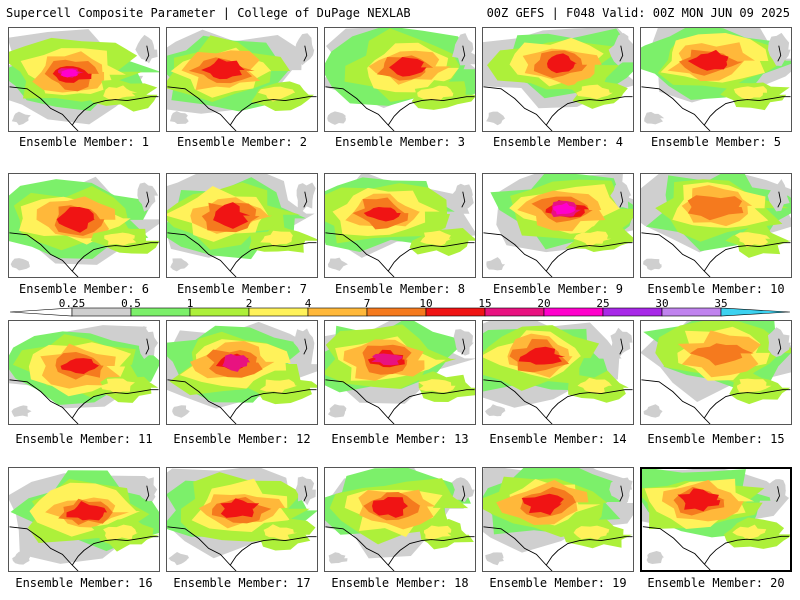  I want to click on ensemble-member-caption: Ensemble Member: 11, so click(84, 439).